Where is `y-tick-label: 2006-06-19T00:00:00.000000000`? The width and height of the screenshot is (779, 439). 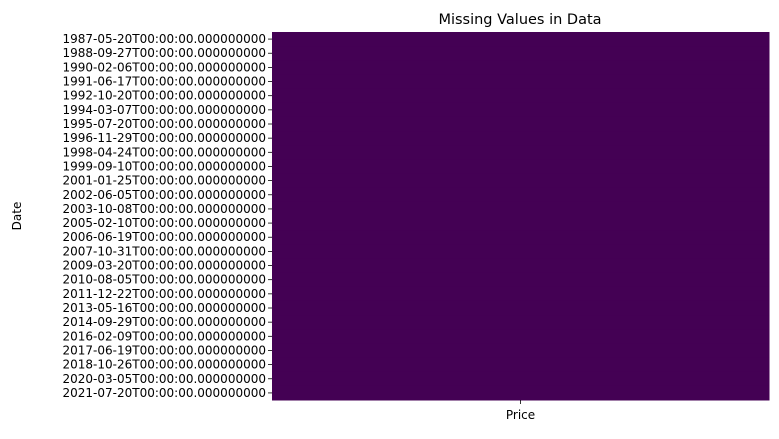
y-tick-label: 2006-06-19T00:00:00.000000000 is located at coordinates (165, 237).